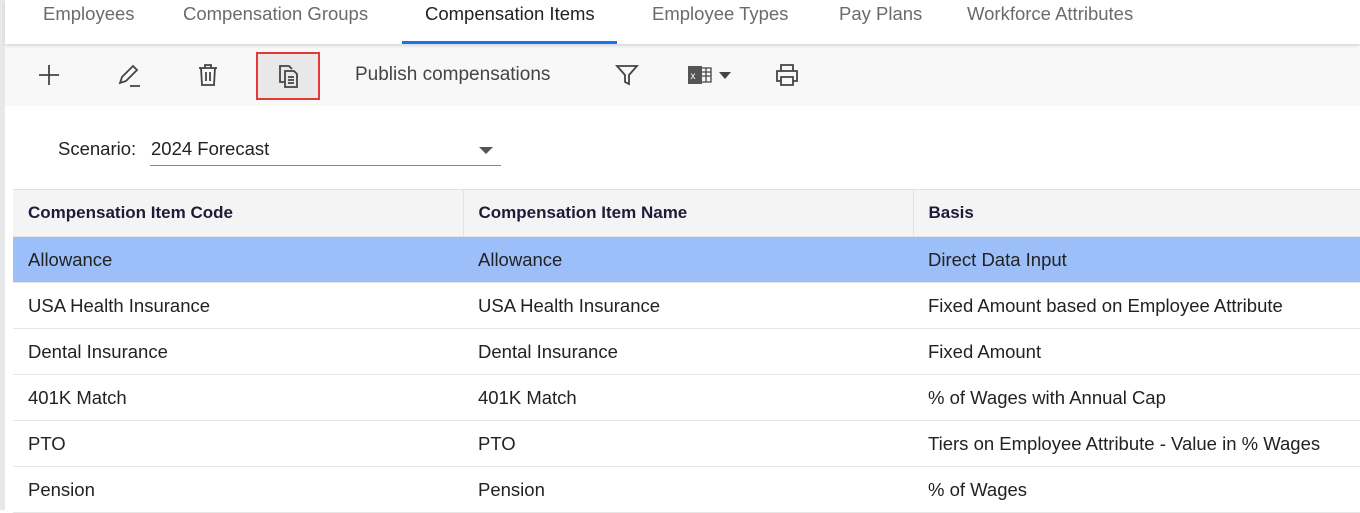 Image resolution: width=1360 pixels, height=513 pixels. Describe the element at coordinates (1136, 213) in the screenshot. I see `column-header-basis: Basis` at that location.